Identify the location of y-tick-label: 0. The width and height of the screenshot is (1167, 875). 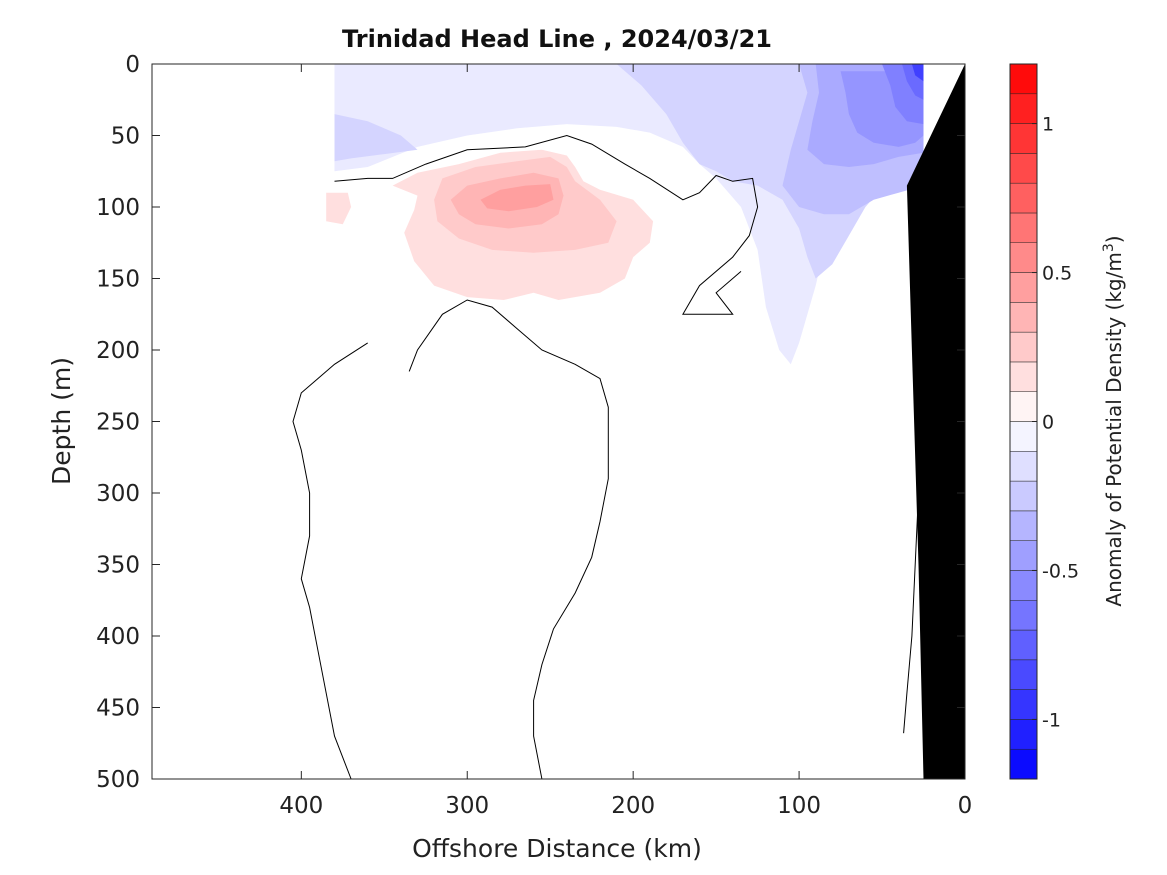
(132, 65).